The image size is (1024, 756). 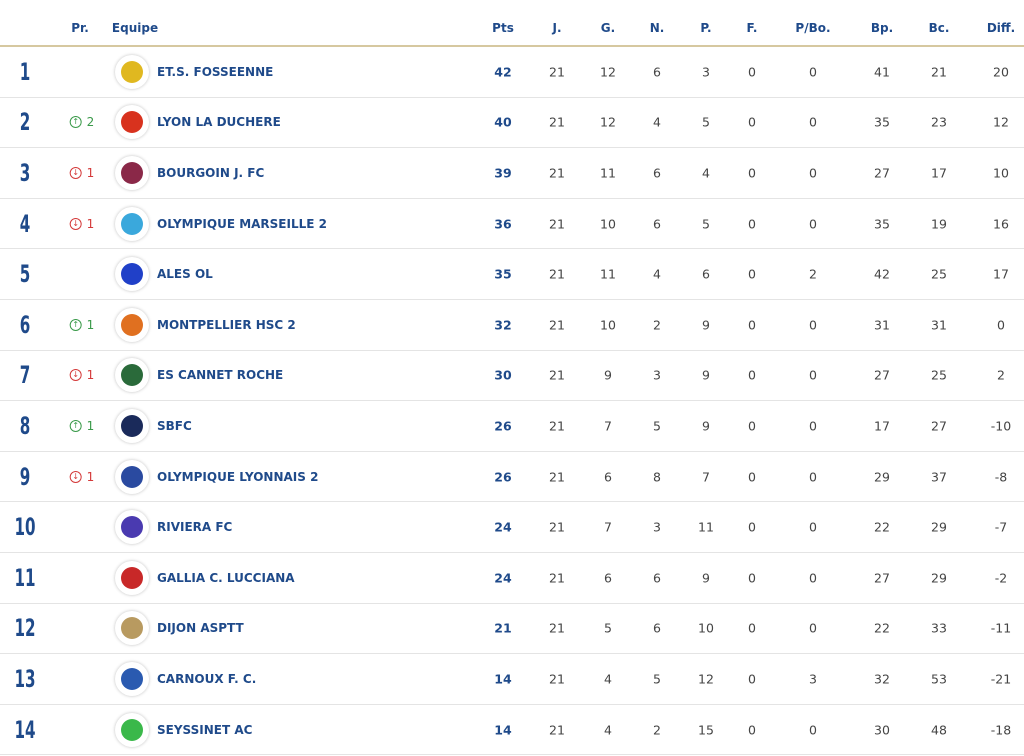 What do you see at coordinates (608, 578) in the screenshot?
I see `cell-g: 6` at bounding box center [608, 578].